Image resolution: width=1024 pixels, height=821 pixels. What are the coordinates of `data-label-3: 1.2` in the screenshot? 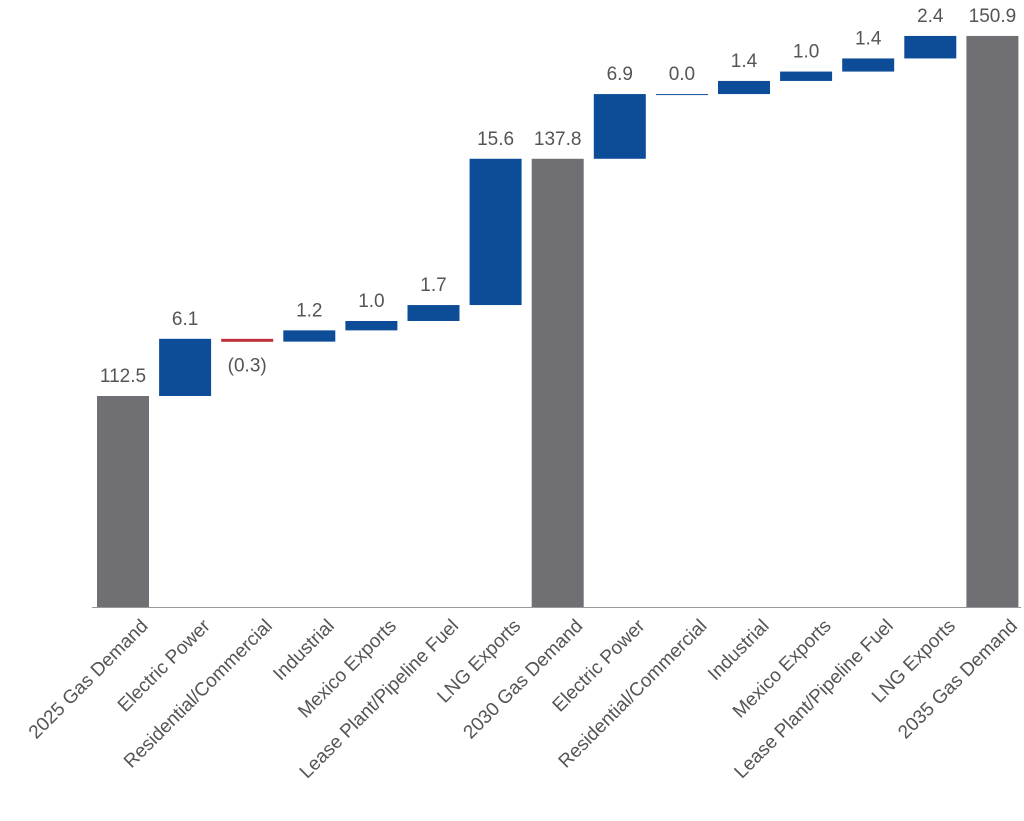 It's located at (309, 310).